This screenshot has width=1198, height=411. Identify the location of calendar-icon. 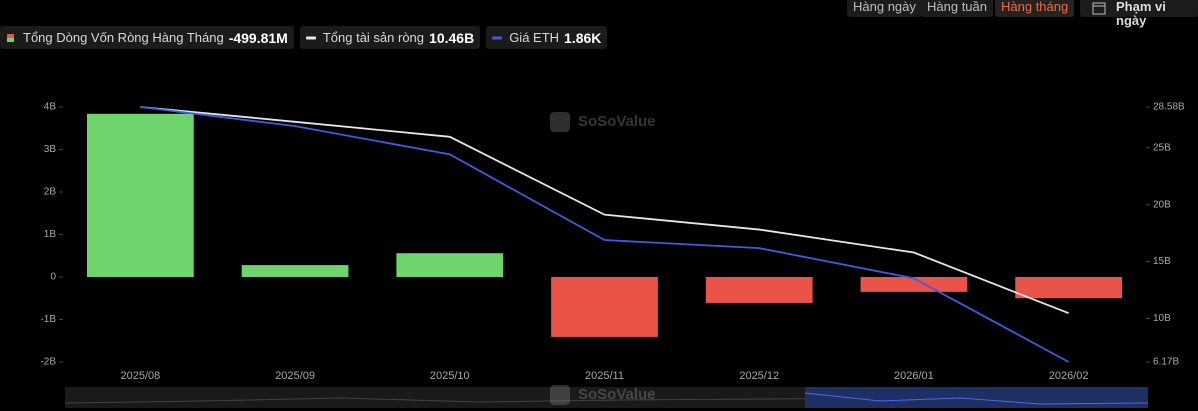
(1099, 8).